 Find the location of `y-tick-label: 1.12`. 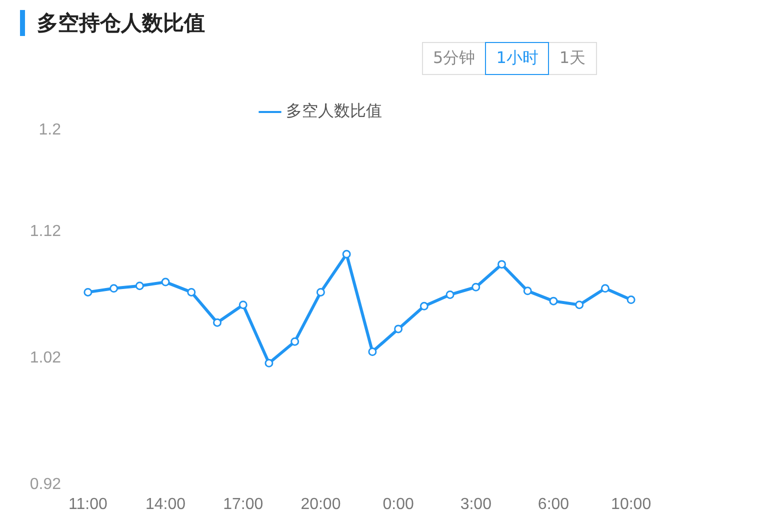

y-tick-label: 1.12 is located at coordinates (46, 231).